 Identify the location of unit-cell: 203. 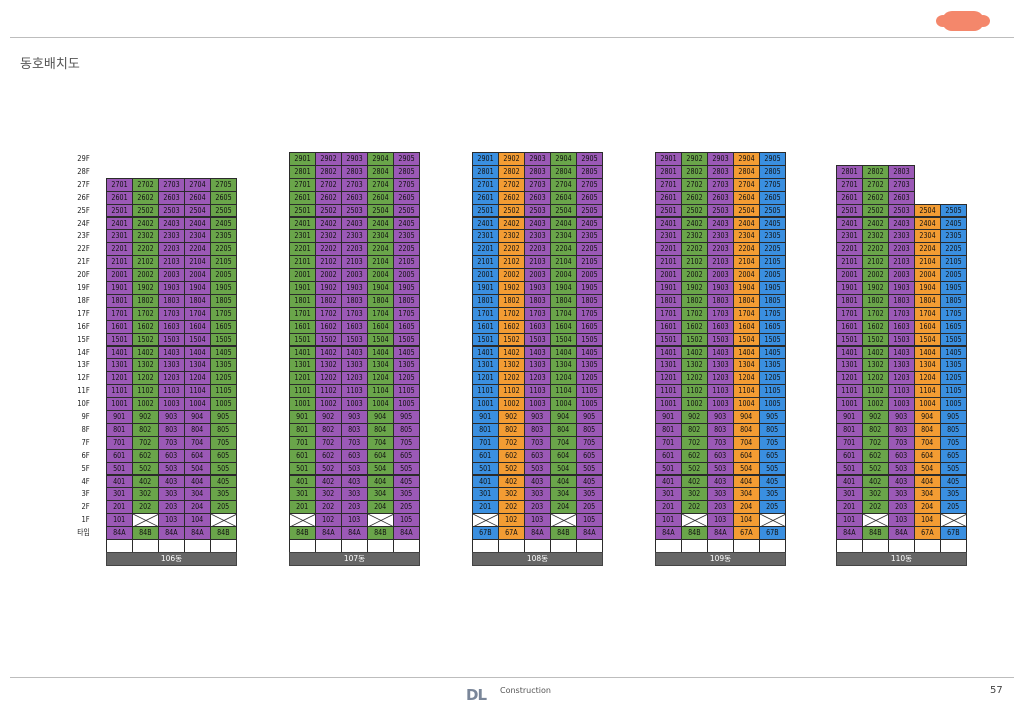
(171, 507).